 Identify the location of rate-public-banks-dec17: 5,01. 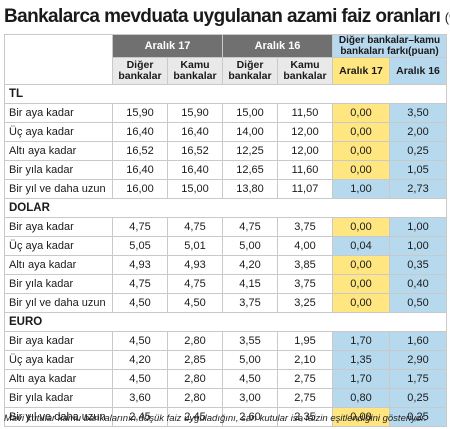
(195, 246).